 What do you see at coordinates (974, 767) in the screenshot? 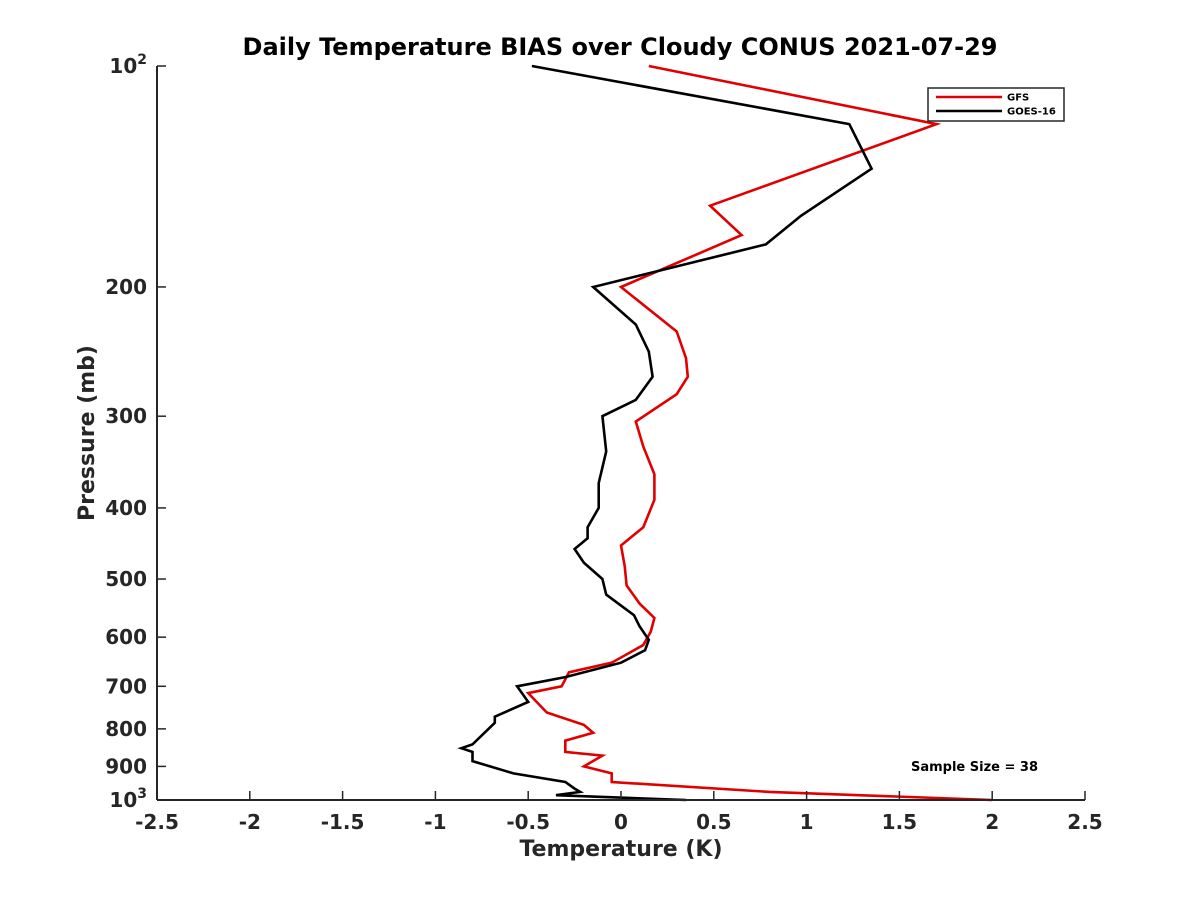
I see `sample-size-annotation: Sample Size = 38` at bounding box center [974, 767].